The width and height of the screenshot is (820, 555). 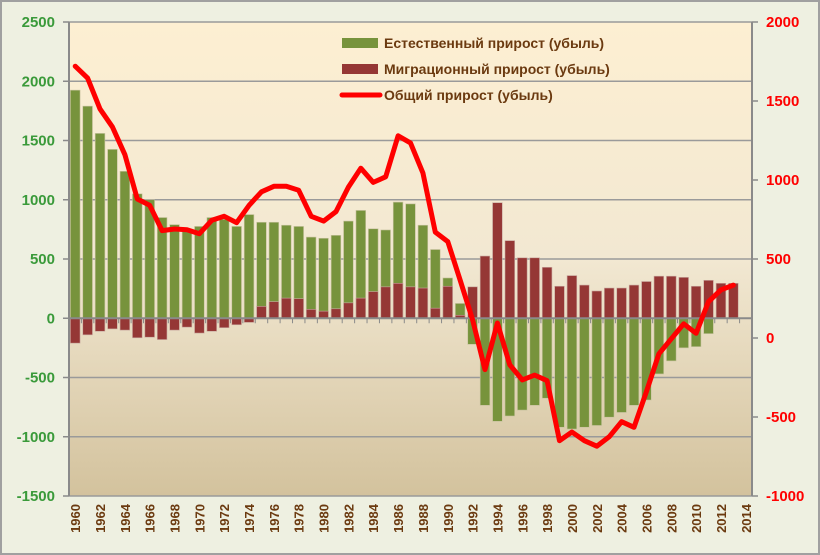 I want to click on y-right-tick-label: 500, so click(x=778, y=259).